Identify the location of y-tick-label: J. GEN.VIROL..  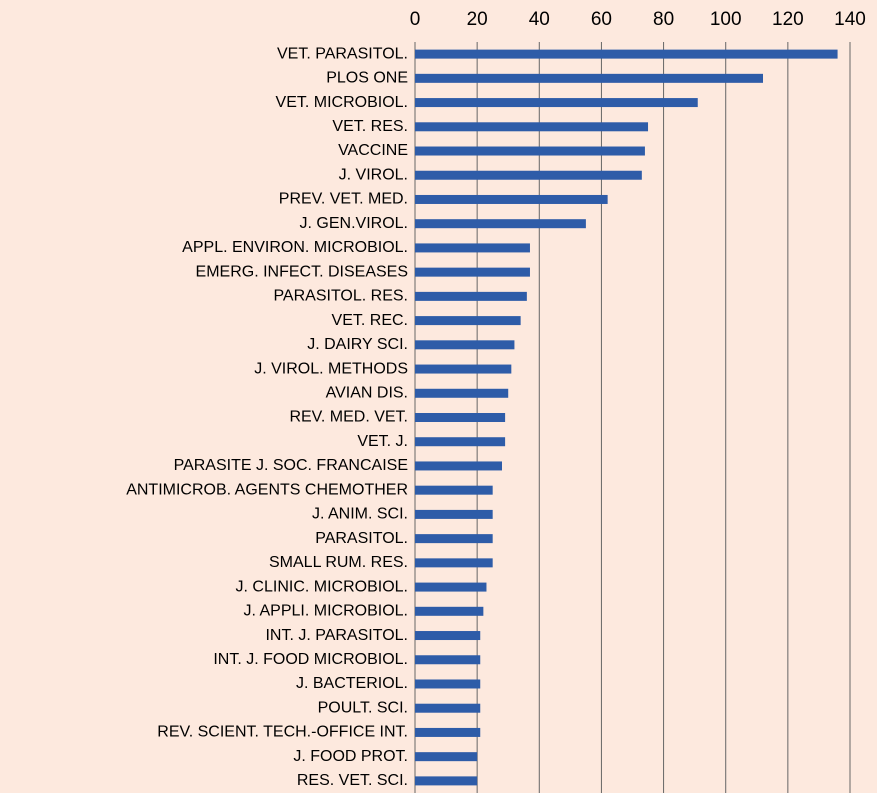
(354, 223).